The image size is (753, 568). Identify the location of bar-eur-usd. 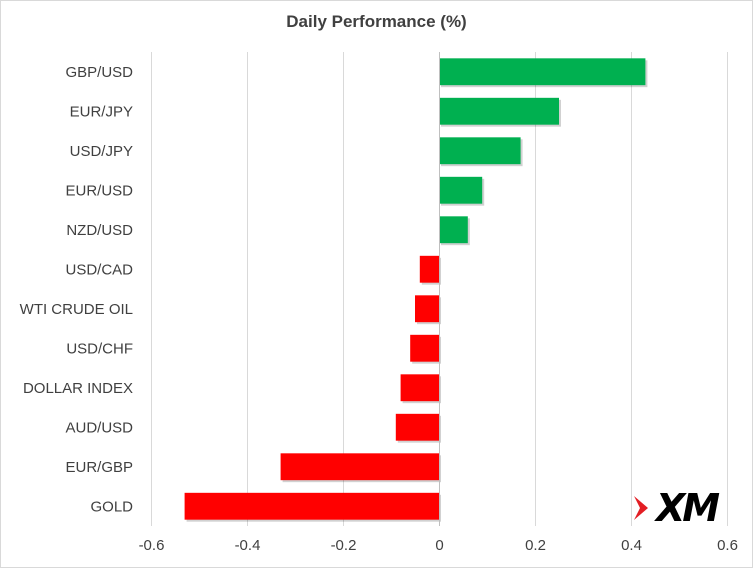
(461, 190).